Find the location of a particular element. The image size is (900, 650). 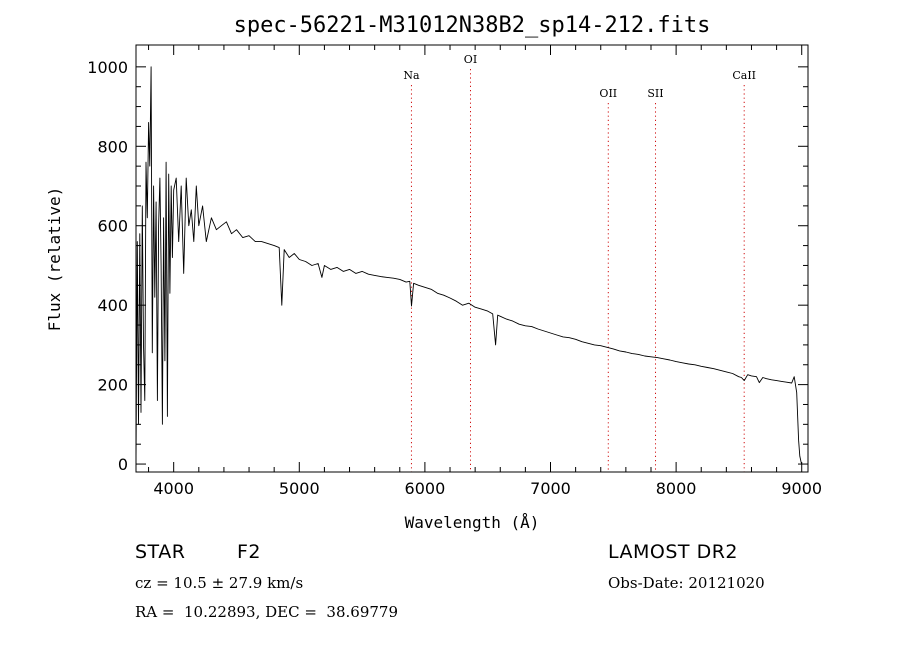

object-class: STAR is located at coordinates (160, 552).